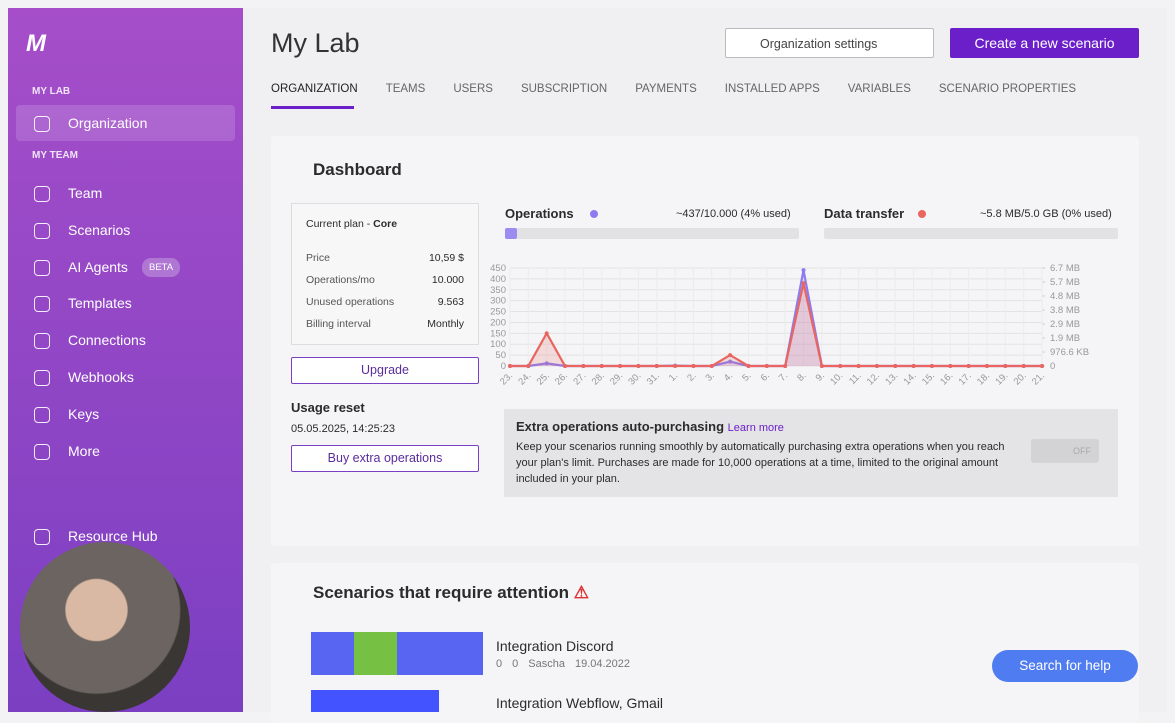 The width and height of the screenshot is (1175, 723). What do you see at coordinates (1065, 282) in the screenshot?
I see `y2-tick-label: 5.7 MB` at bounding box center [1065, 282].